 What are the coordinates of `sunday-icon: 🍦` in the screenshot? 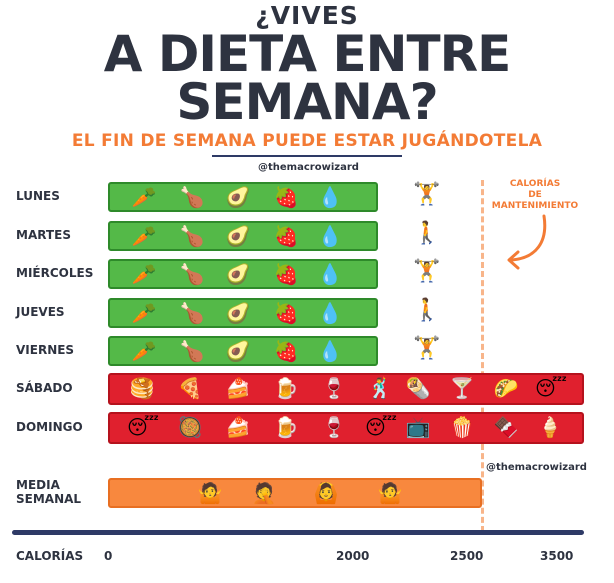 It's located at (550, 427).